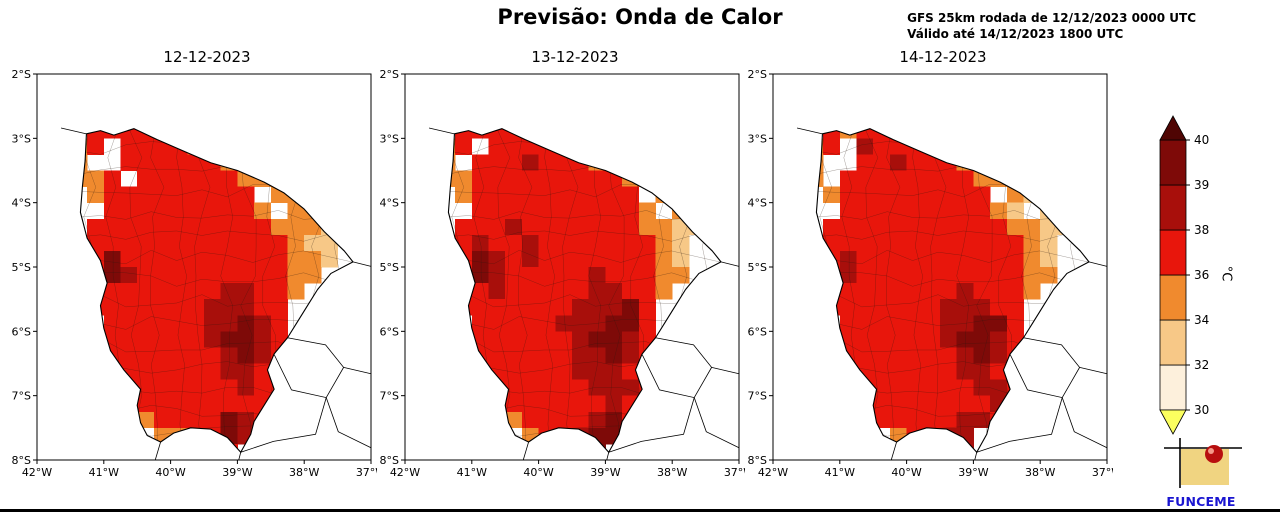  What do you see at coordinates (21, 138) in the screenshot?
I see `y-tick-label: 3°S` at bounding box center [21, 138].